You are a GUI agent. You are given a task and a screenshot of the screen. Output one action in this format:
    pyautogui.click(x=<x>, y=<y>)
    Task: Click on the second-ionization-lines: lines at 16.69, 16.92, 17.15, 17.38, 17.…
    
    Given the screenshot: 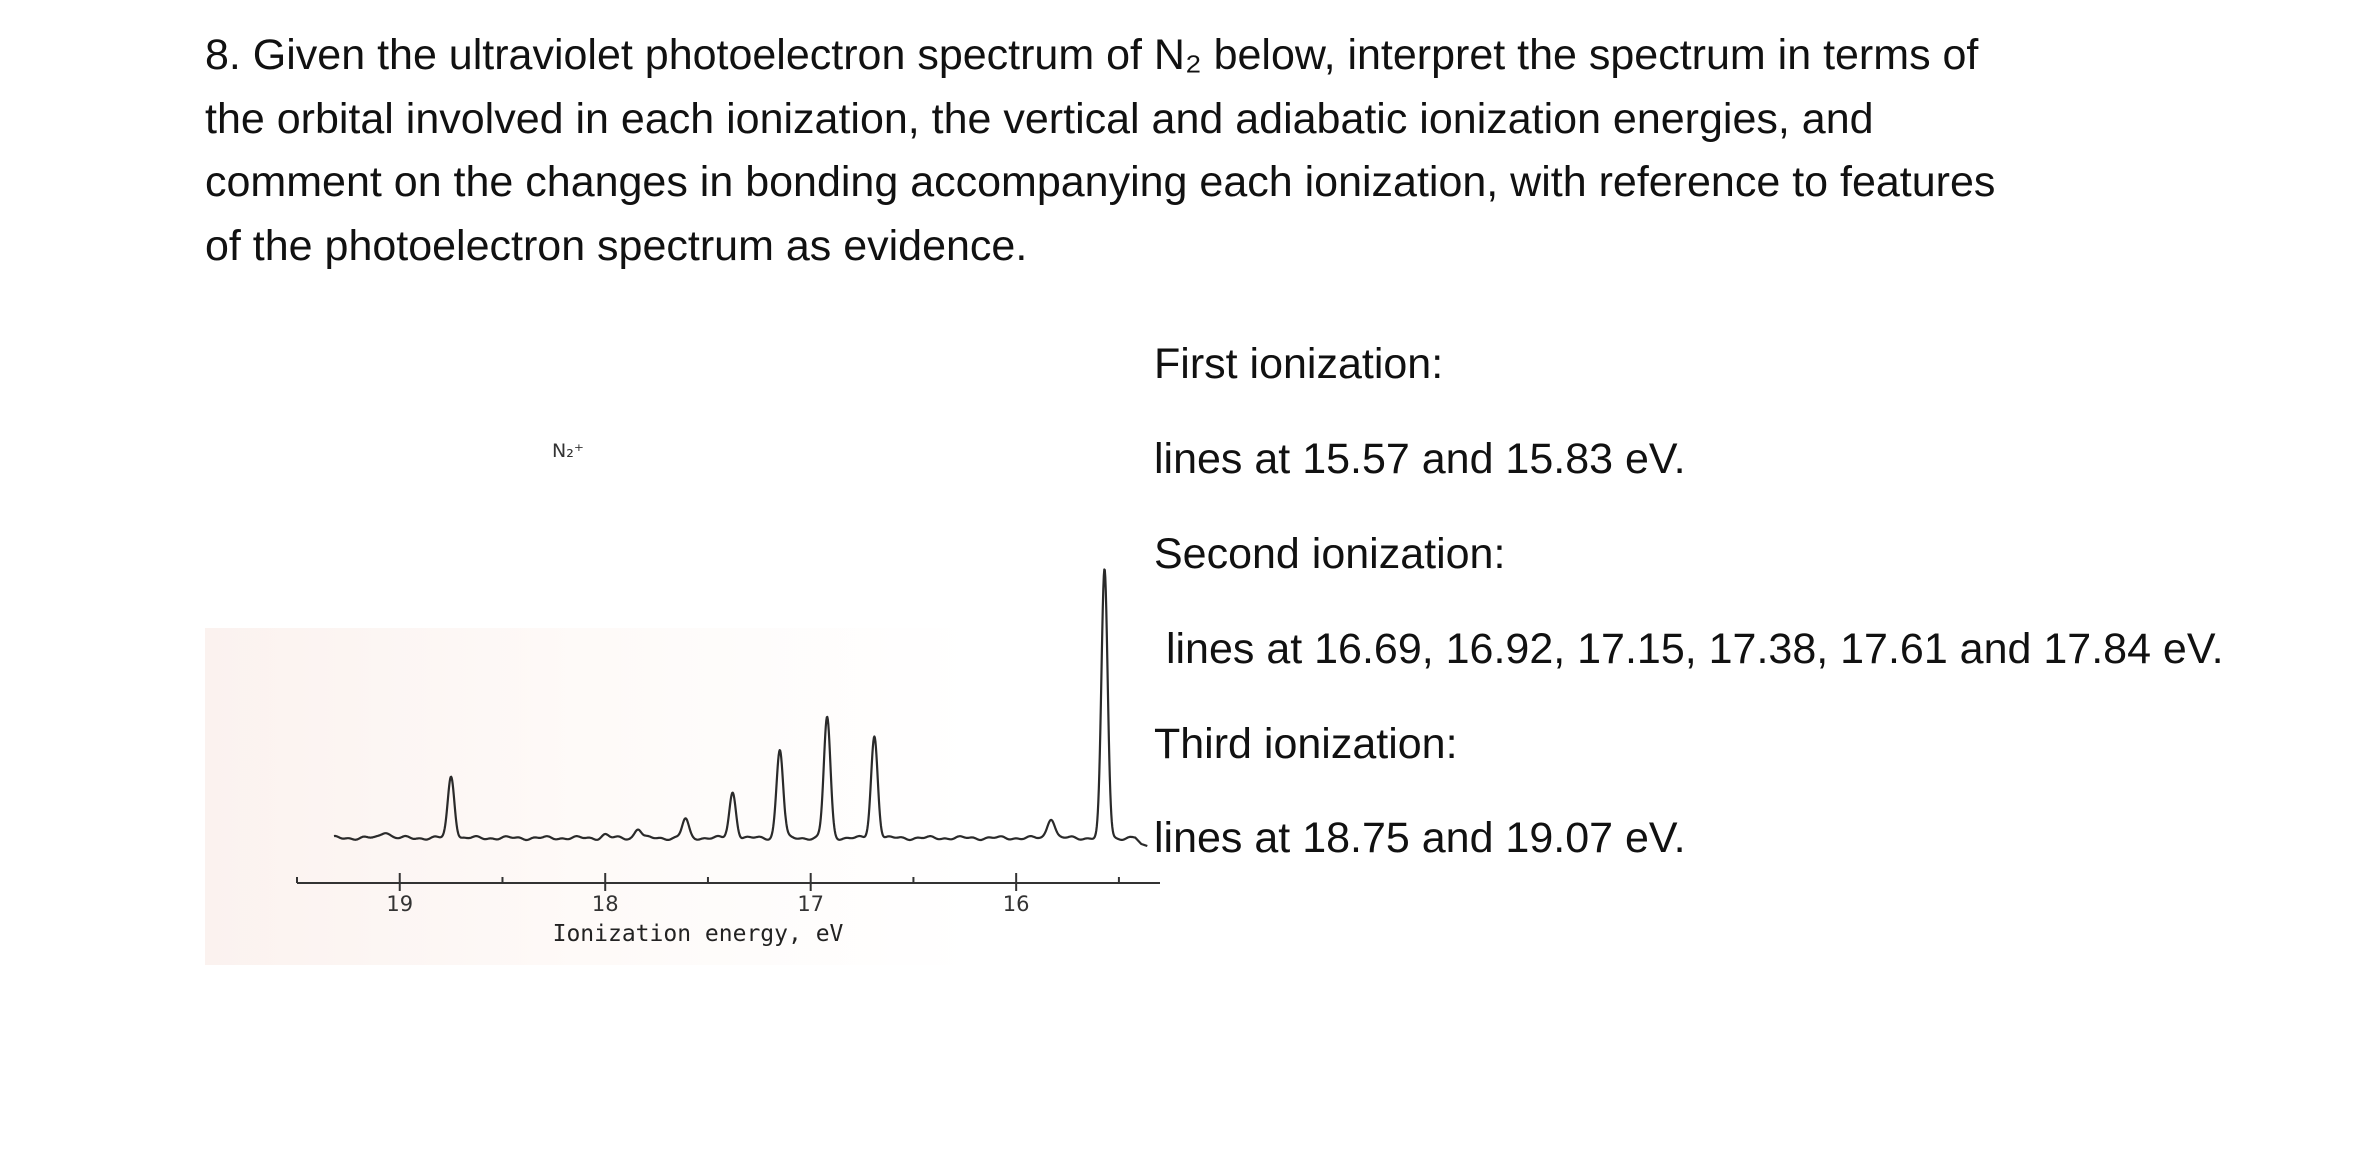 What is the action you would take?
    pyautogui.click(x=1689, y=649)
    